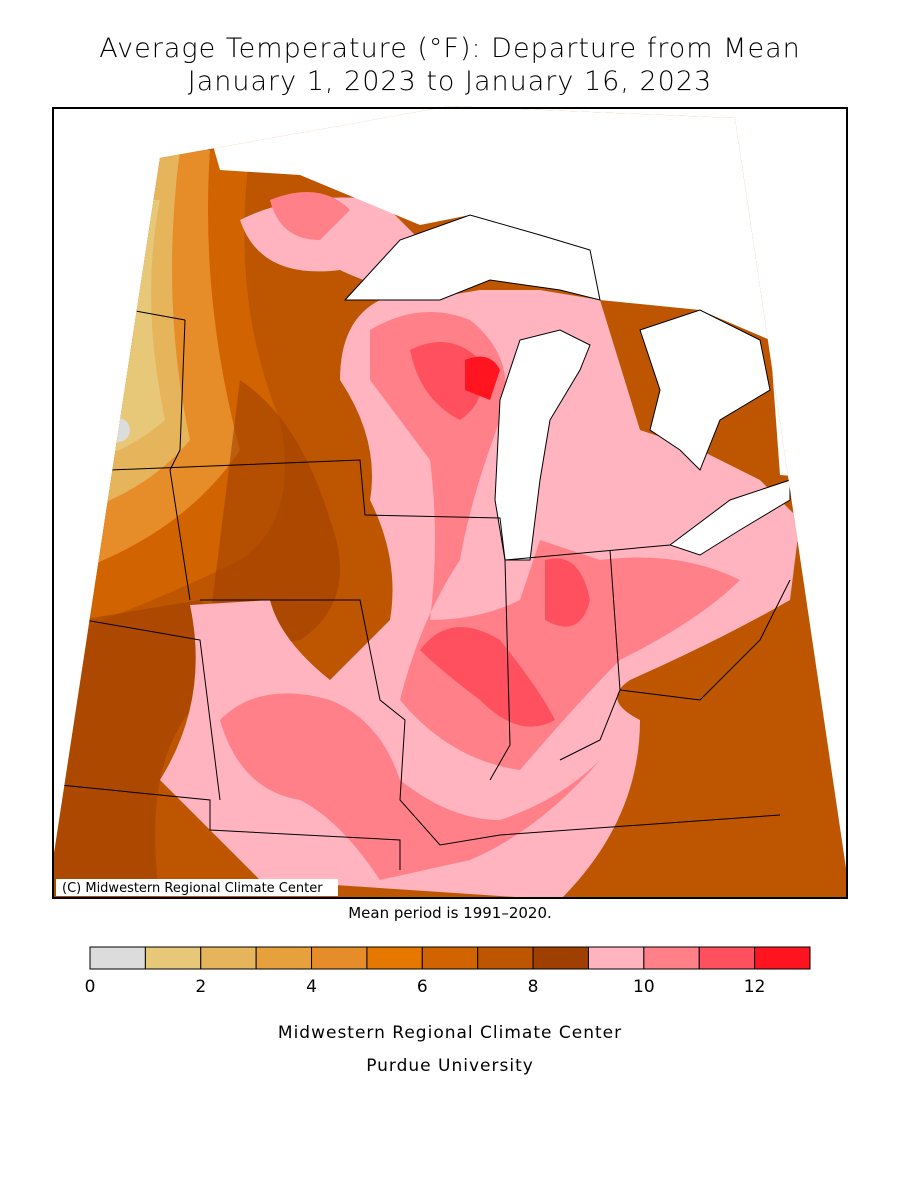  What do you see at coordinates (422, 987) in the screenshot?
I see `colorbar-tick-label: 6` at bounding box center [422, 987].